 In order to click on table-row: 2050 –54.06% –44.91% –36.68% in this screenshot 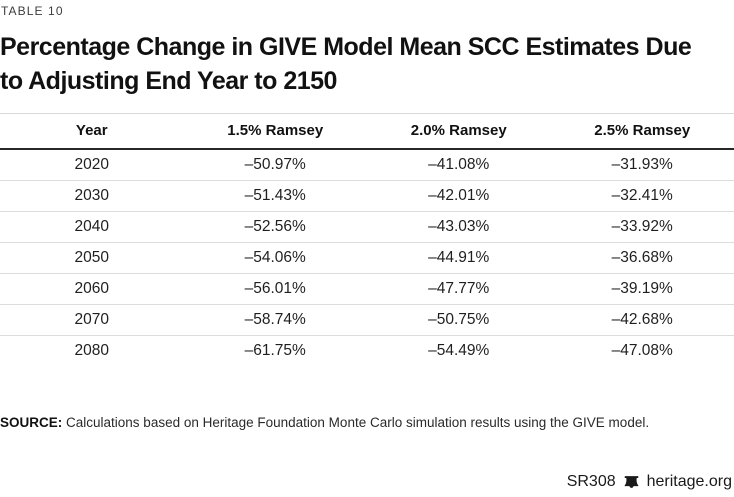, I will do `click(367, 257)`.